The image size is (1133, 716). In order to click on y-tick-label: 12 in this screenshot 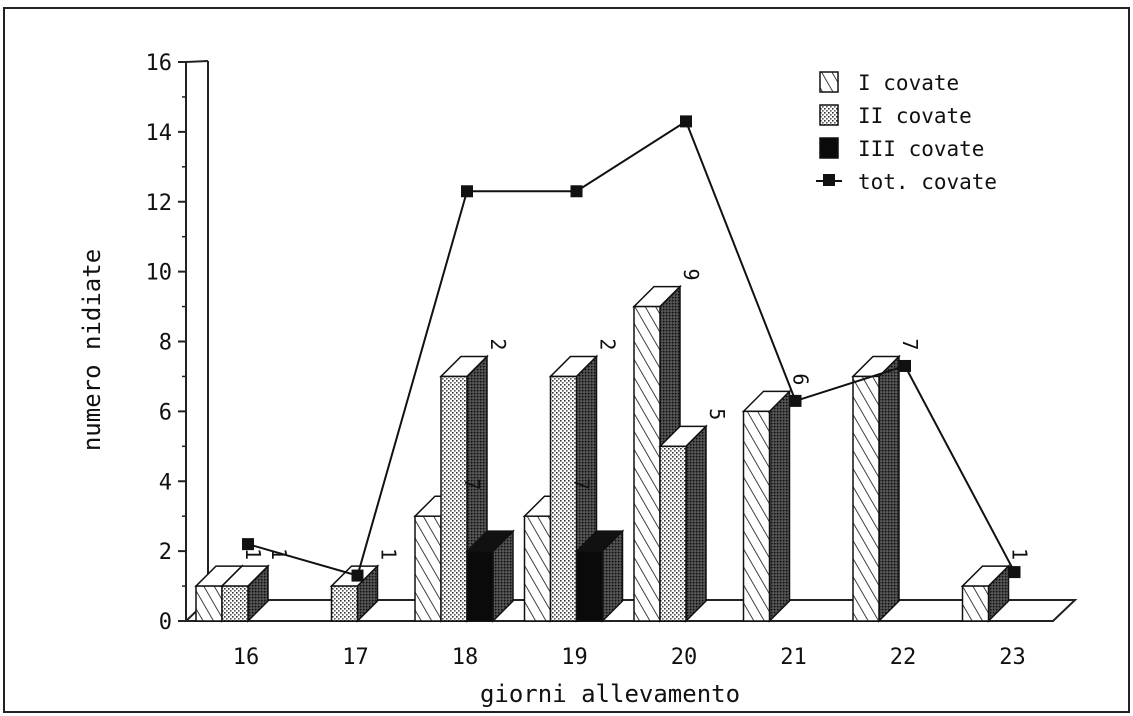, I will do `click(159, 203)`.